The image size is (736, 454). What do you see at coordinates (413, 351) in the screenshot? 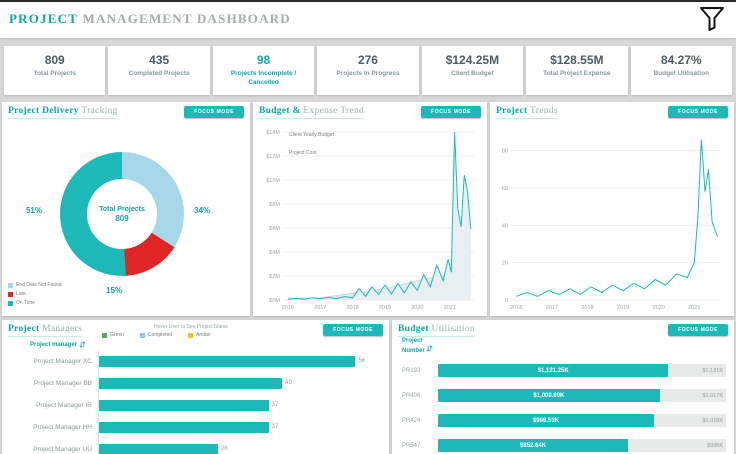
I see `column-header-label: Number` at bounding box center [413, 351].